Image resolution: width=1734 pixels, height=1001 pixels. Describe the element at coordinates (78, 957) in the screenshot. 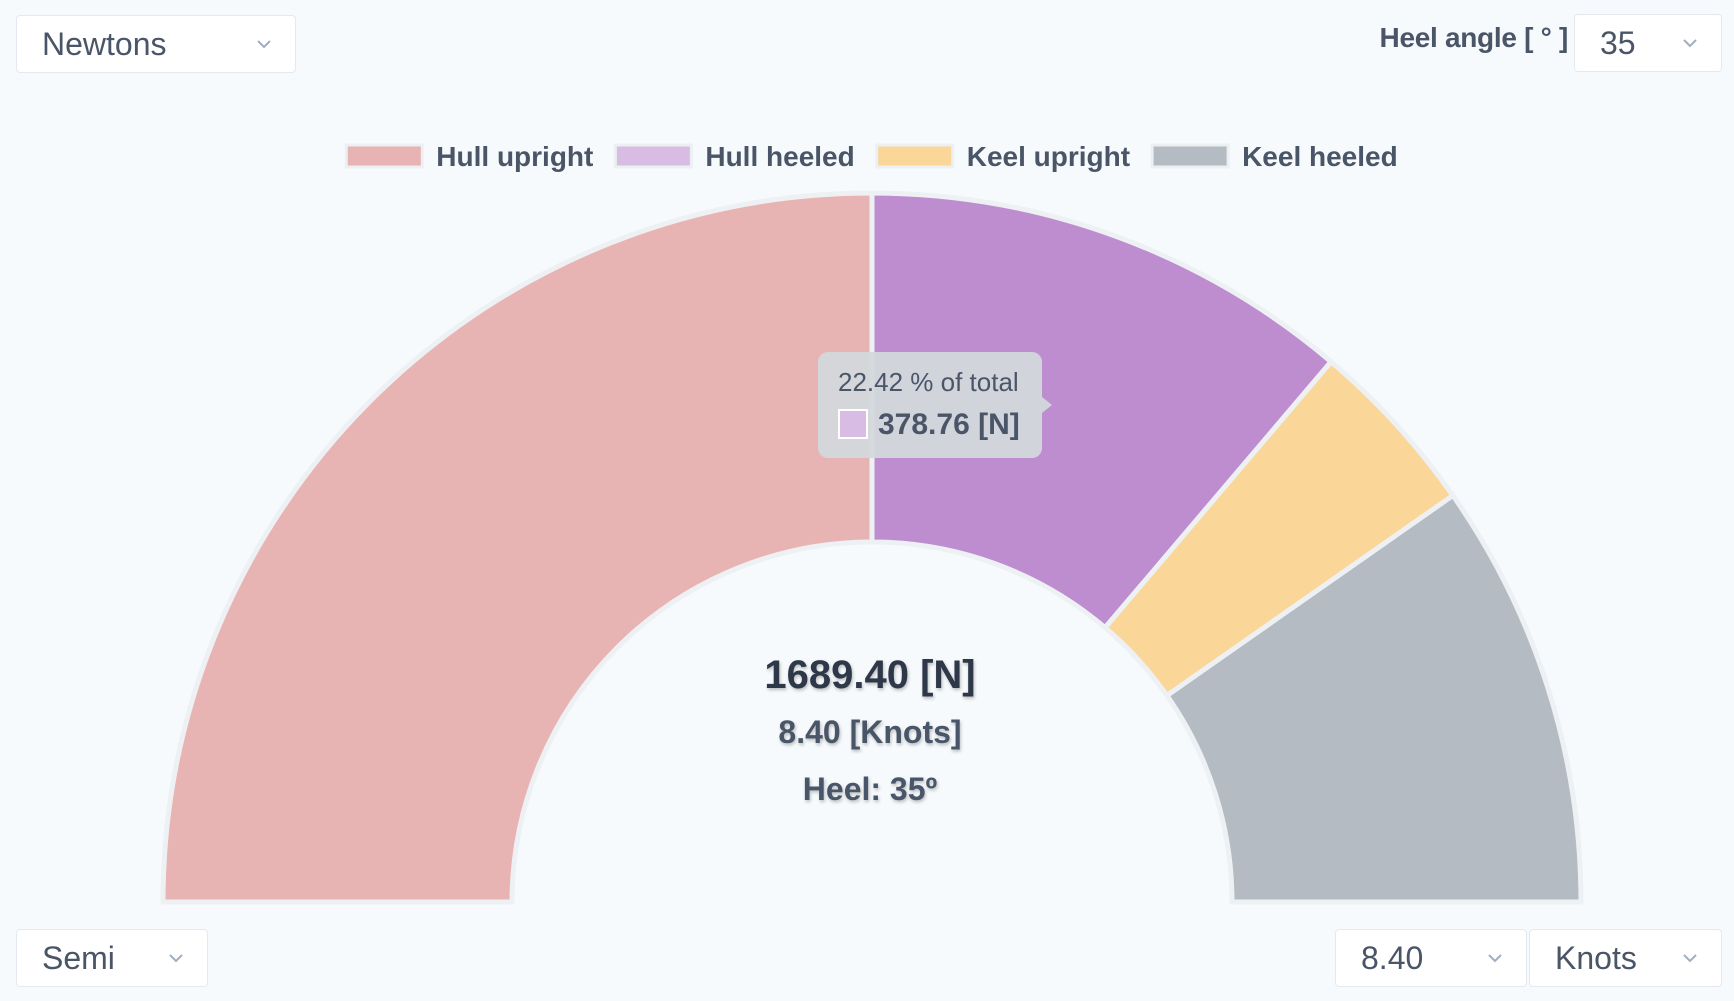

I see `hull-type-select-value: Semi` at that location.